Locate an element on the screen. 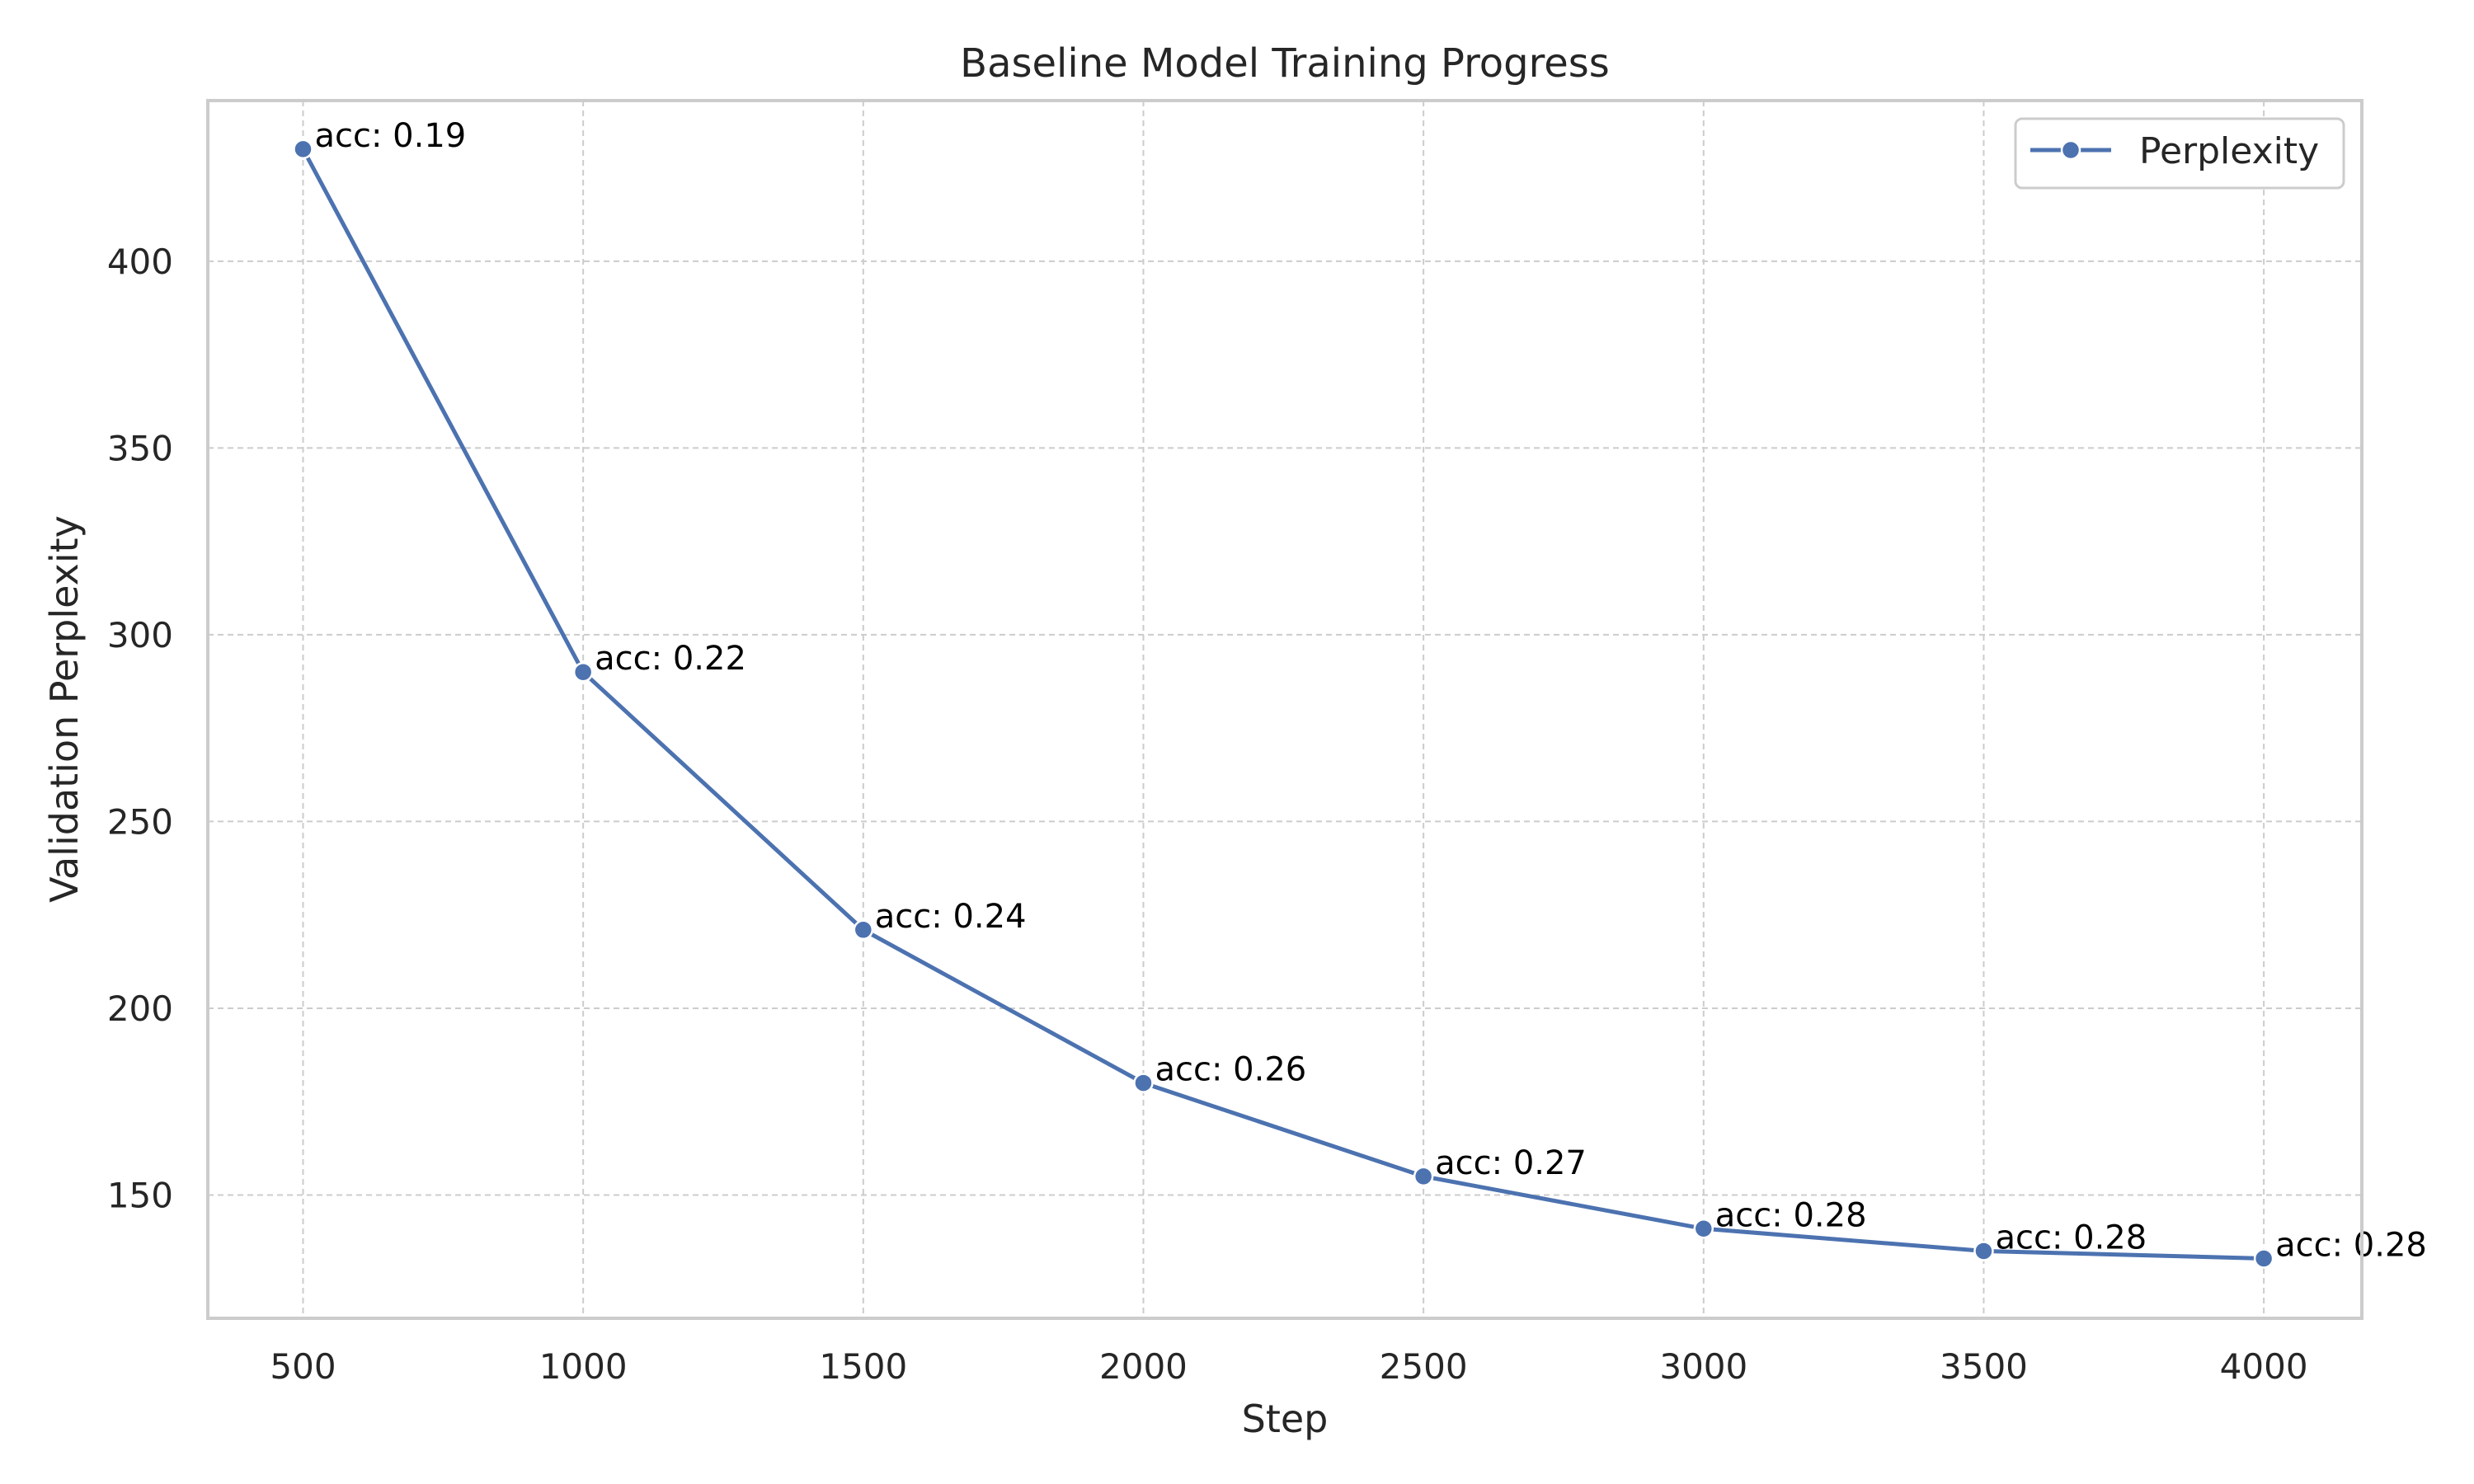  legend-box is located at coordinates (2179, 153).